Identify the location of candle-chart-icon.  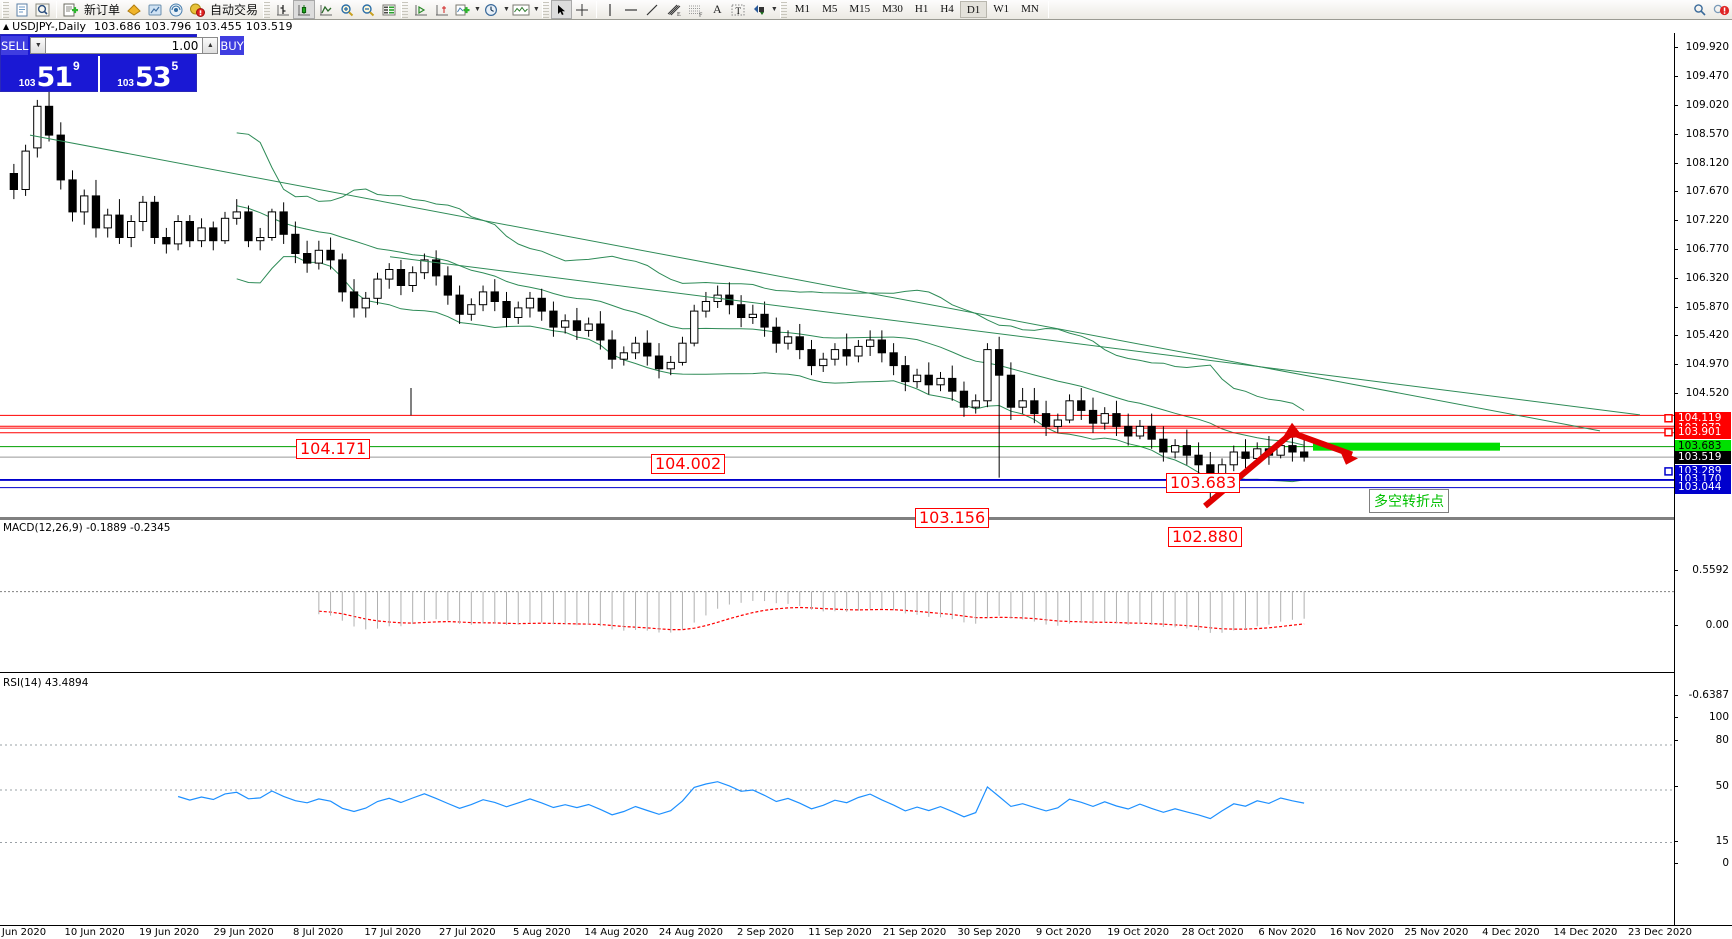
(304, 9).